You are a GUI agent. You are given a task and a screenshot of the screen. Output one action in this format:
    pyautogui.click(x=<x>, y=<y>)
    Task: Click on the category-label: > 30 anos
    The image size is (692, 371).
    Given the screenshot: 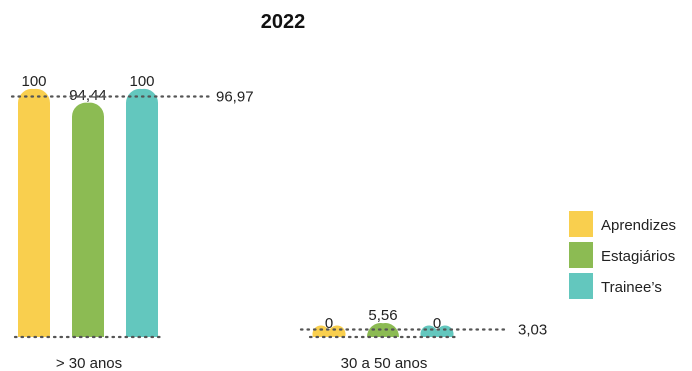 What is the action you would take?
    pyautogui.click(x=89, y=363)
    